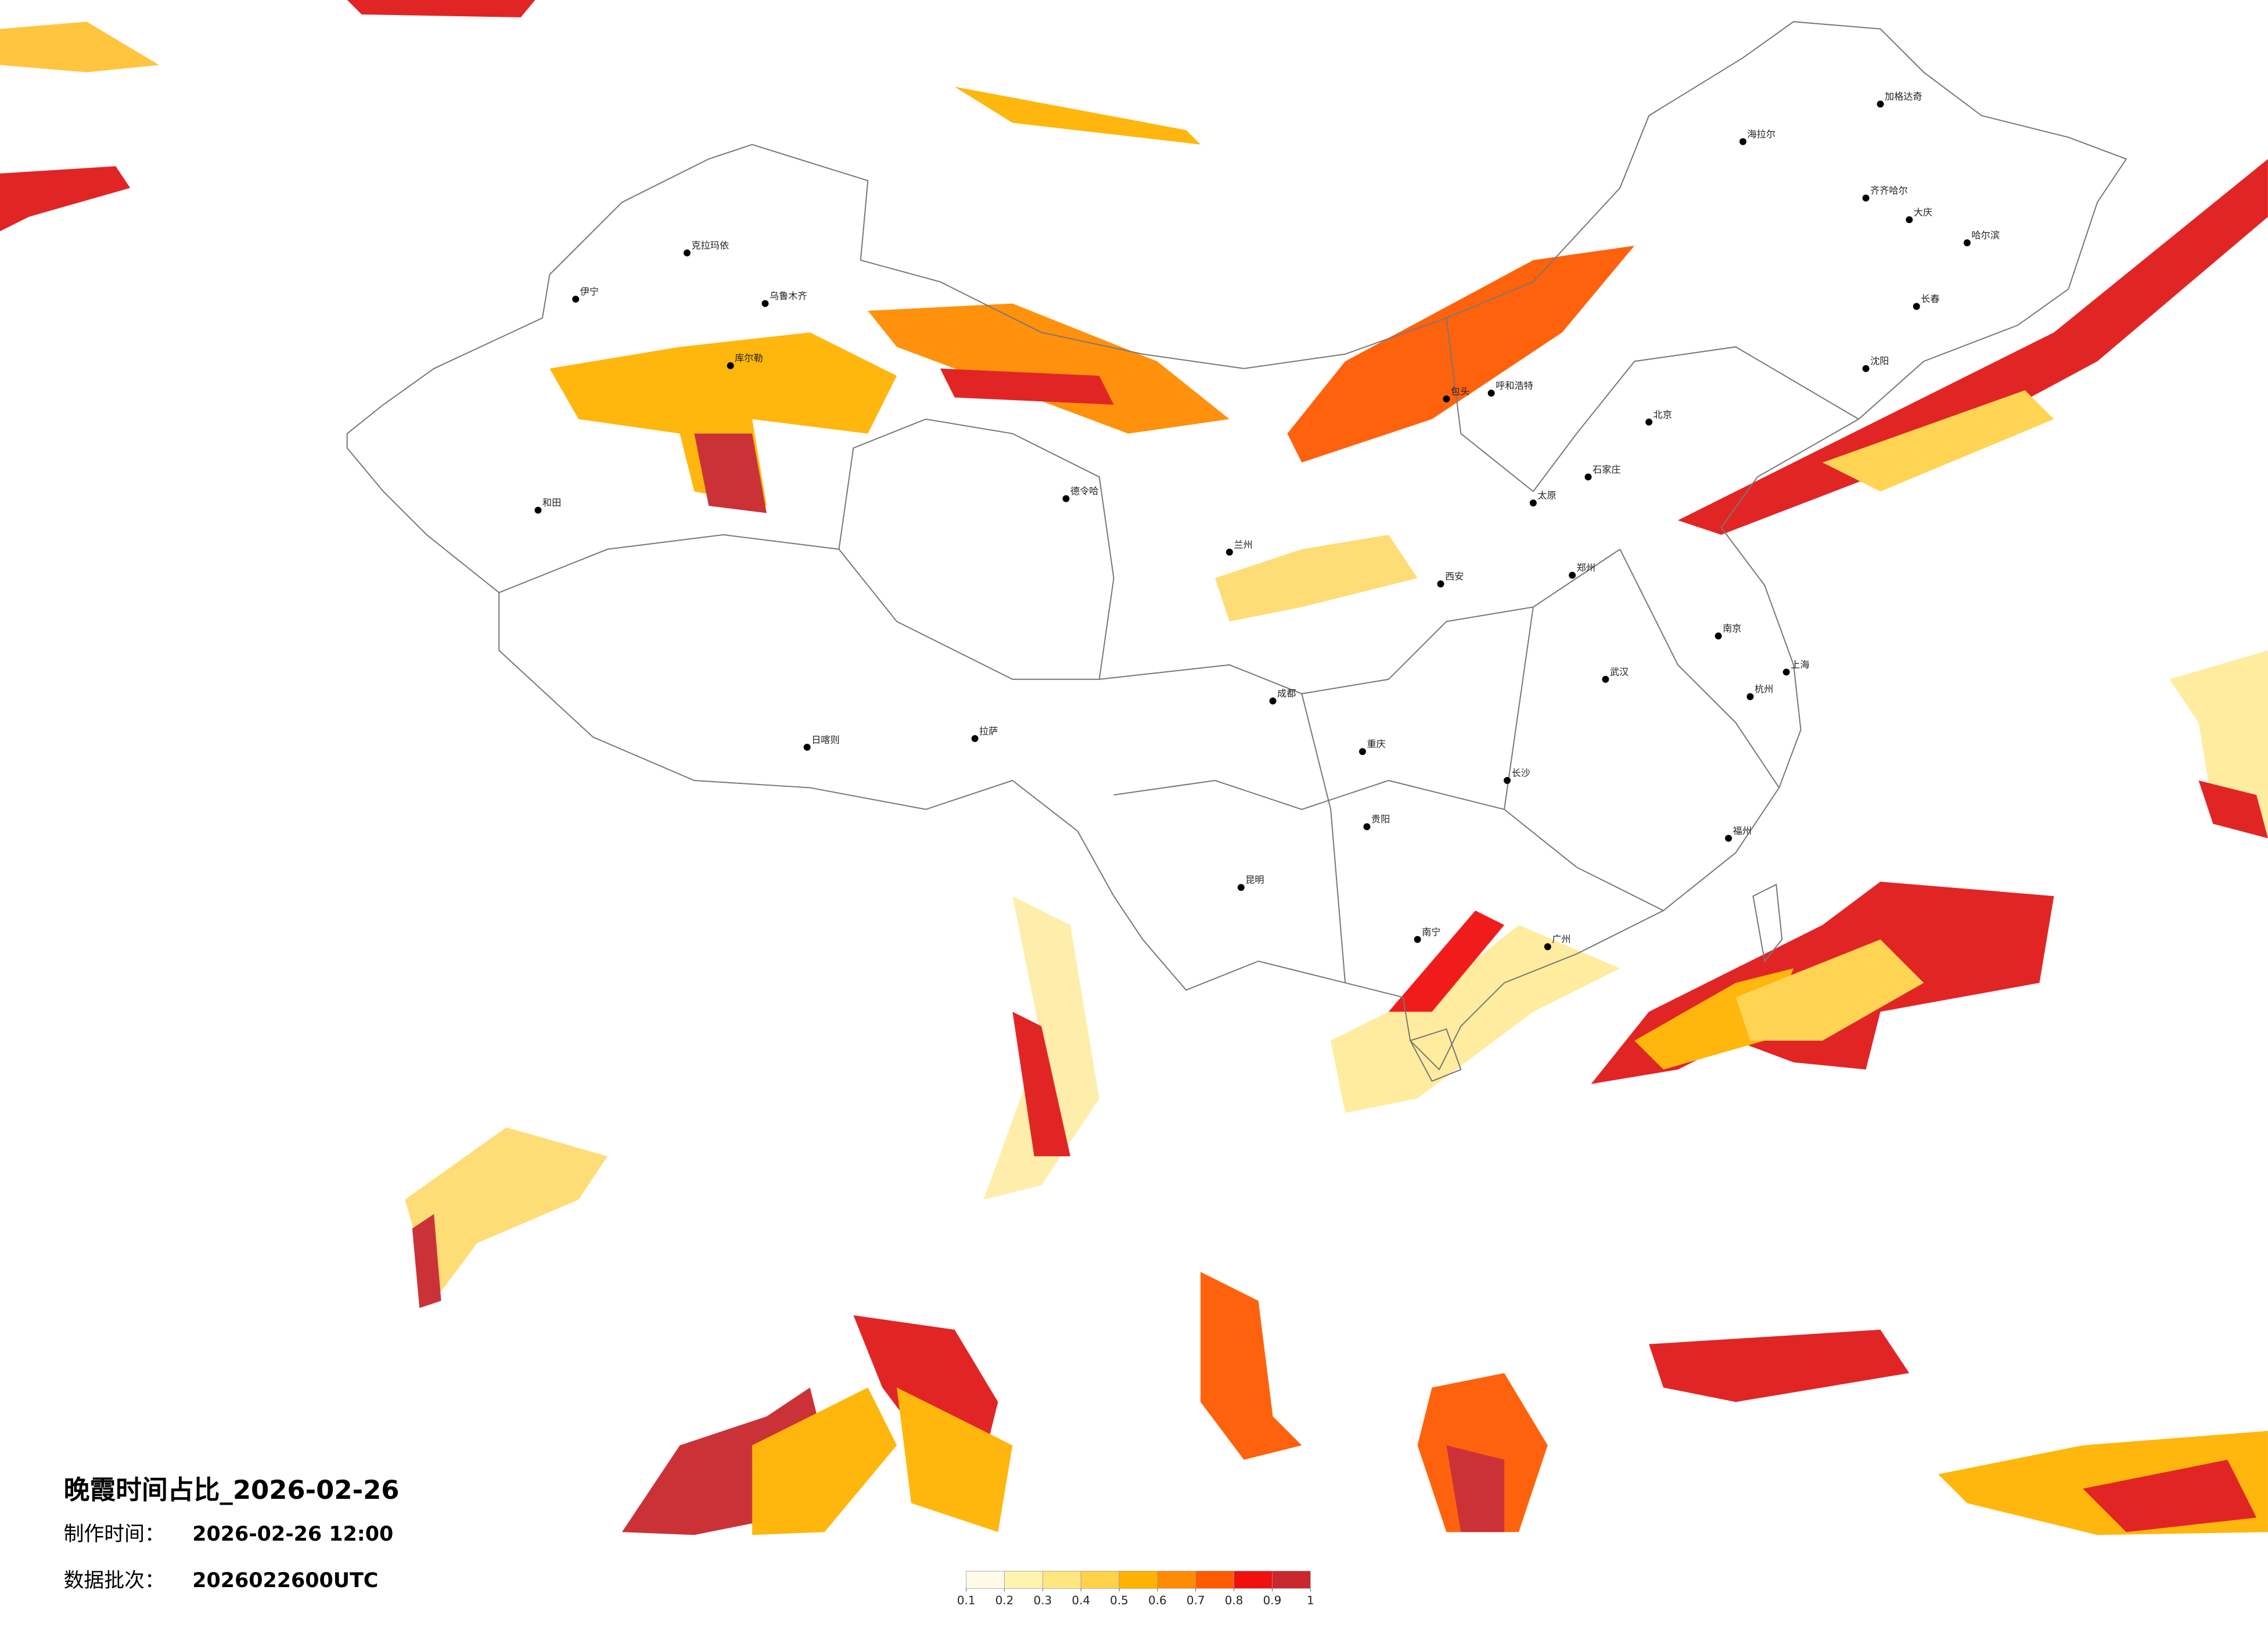  I want to click on city-label: 北京, so click(1663, 415).